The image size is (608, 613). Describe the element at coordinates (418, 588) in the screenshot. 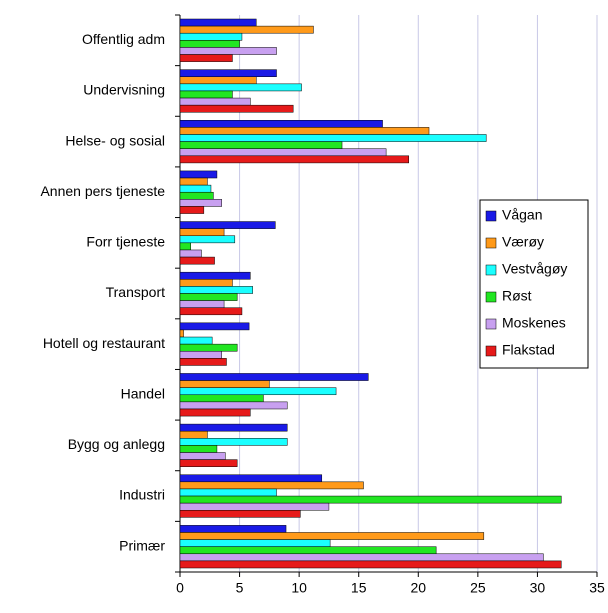

I see `x-tick-label: 20` at that location.